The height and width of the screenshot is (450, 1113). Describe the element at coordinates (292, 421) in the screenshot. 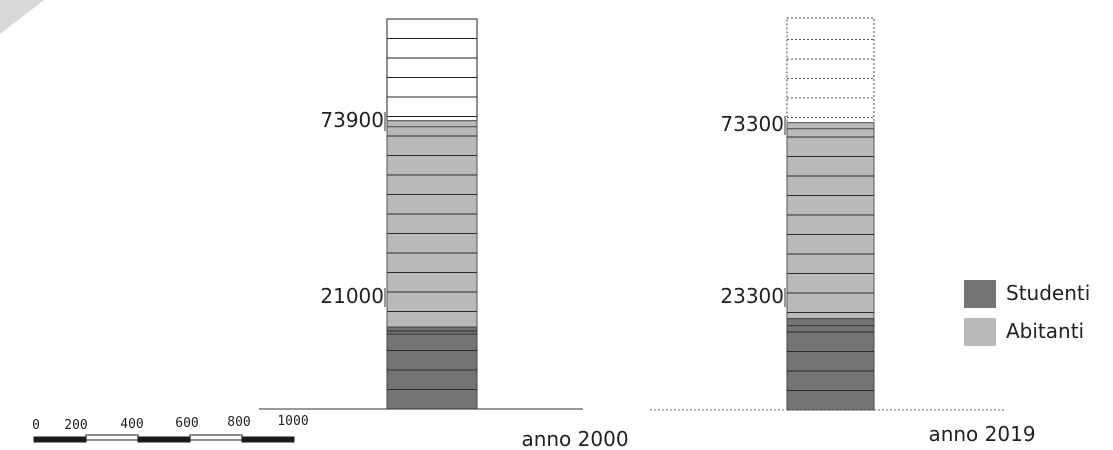

I see `scale-tick-1000: 1000` at that location.